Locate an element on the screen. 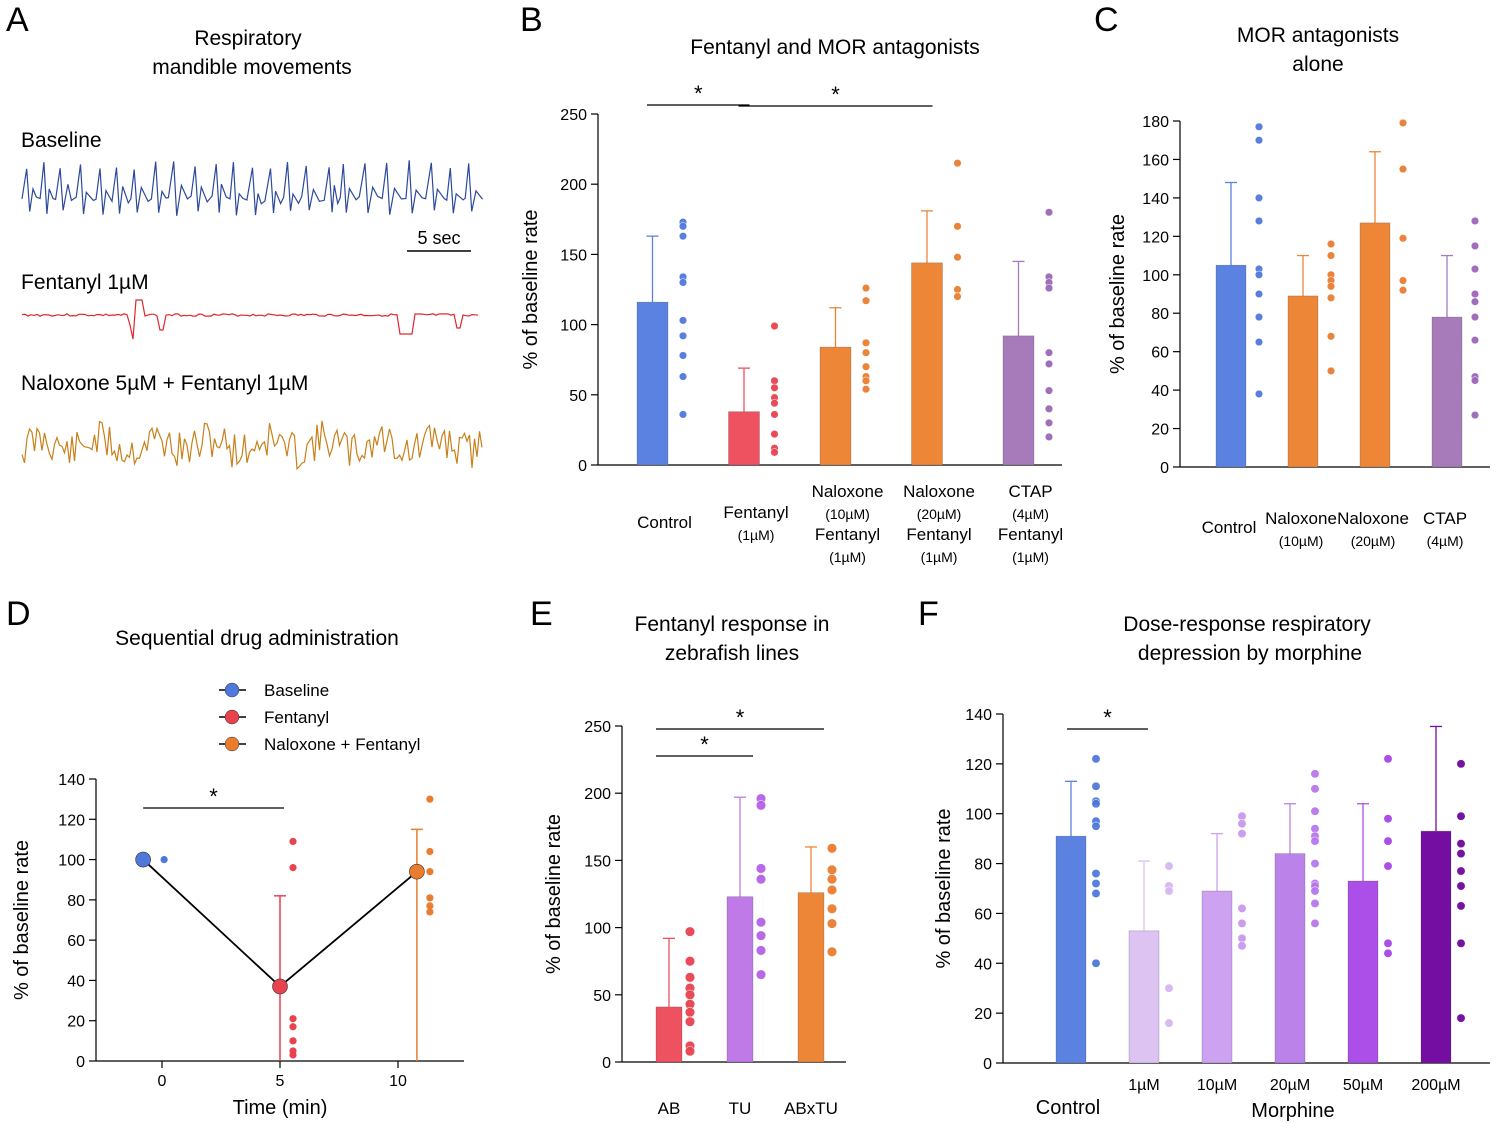  d-legend-label: Naloxone + Fentanyl is located at coordinates (342, 744).